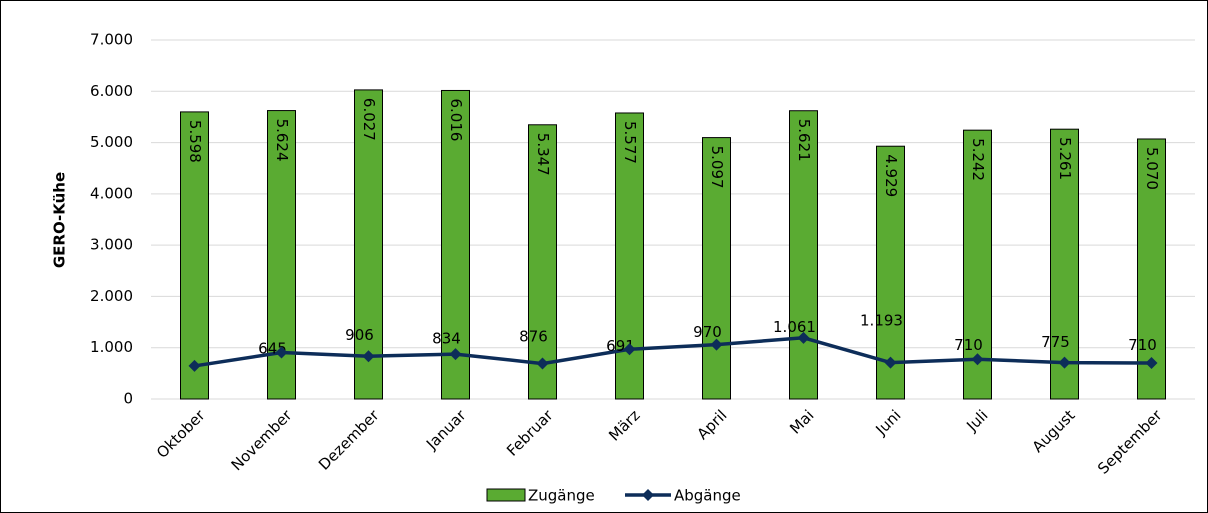  Describe the element at coordinates (111, 91) in the screenshot. I see `y-tick-label: 6.000` at that location.